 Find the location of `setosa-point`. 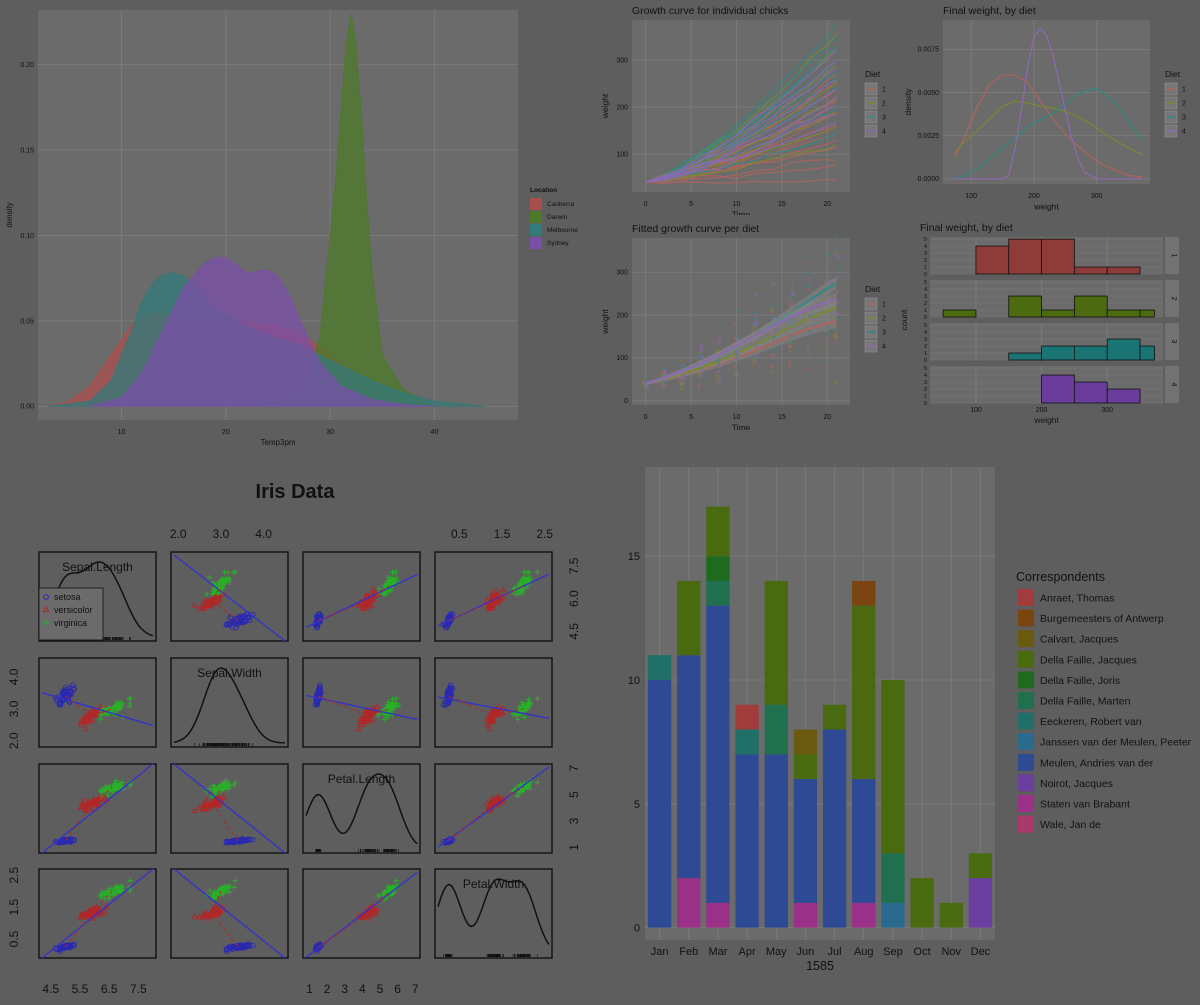

setosa-point is located at coordinates (60, 842).